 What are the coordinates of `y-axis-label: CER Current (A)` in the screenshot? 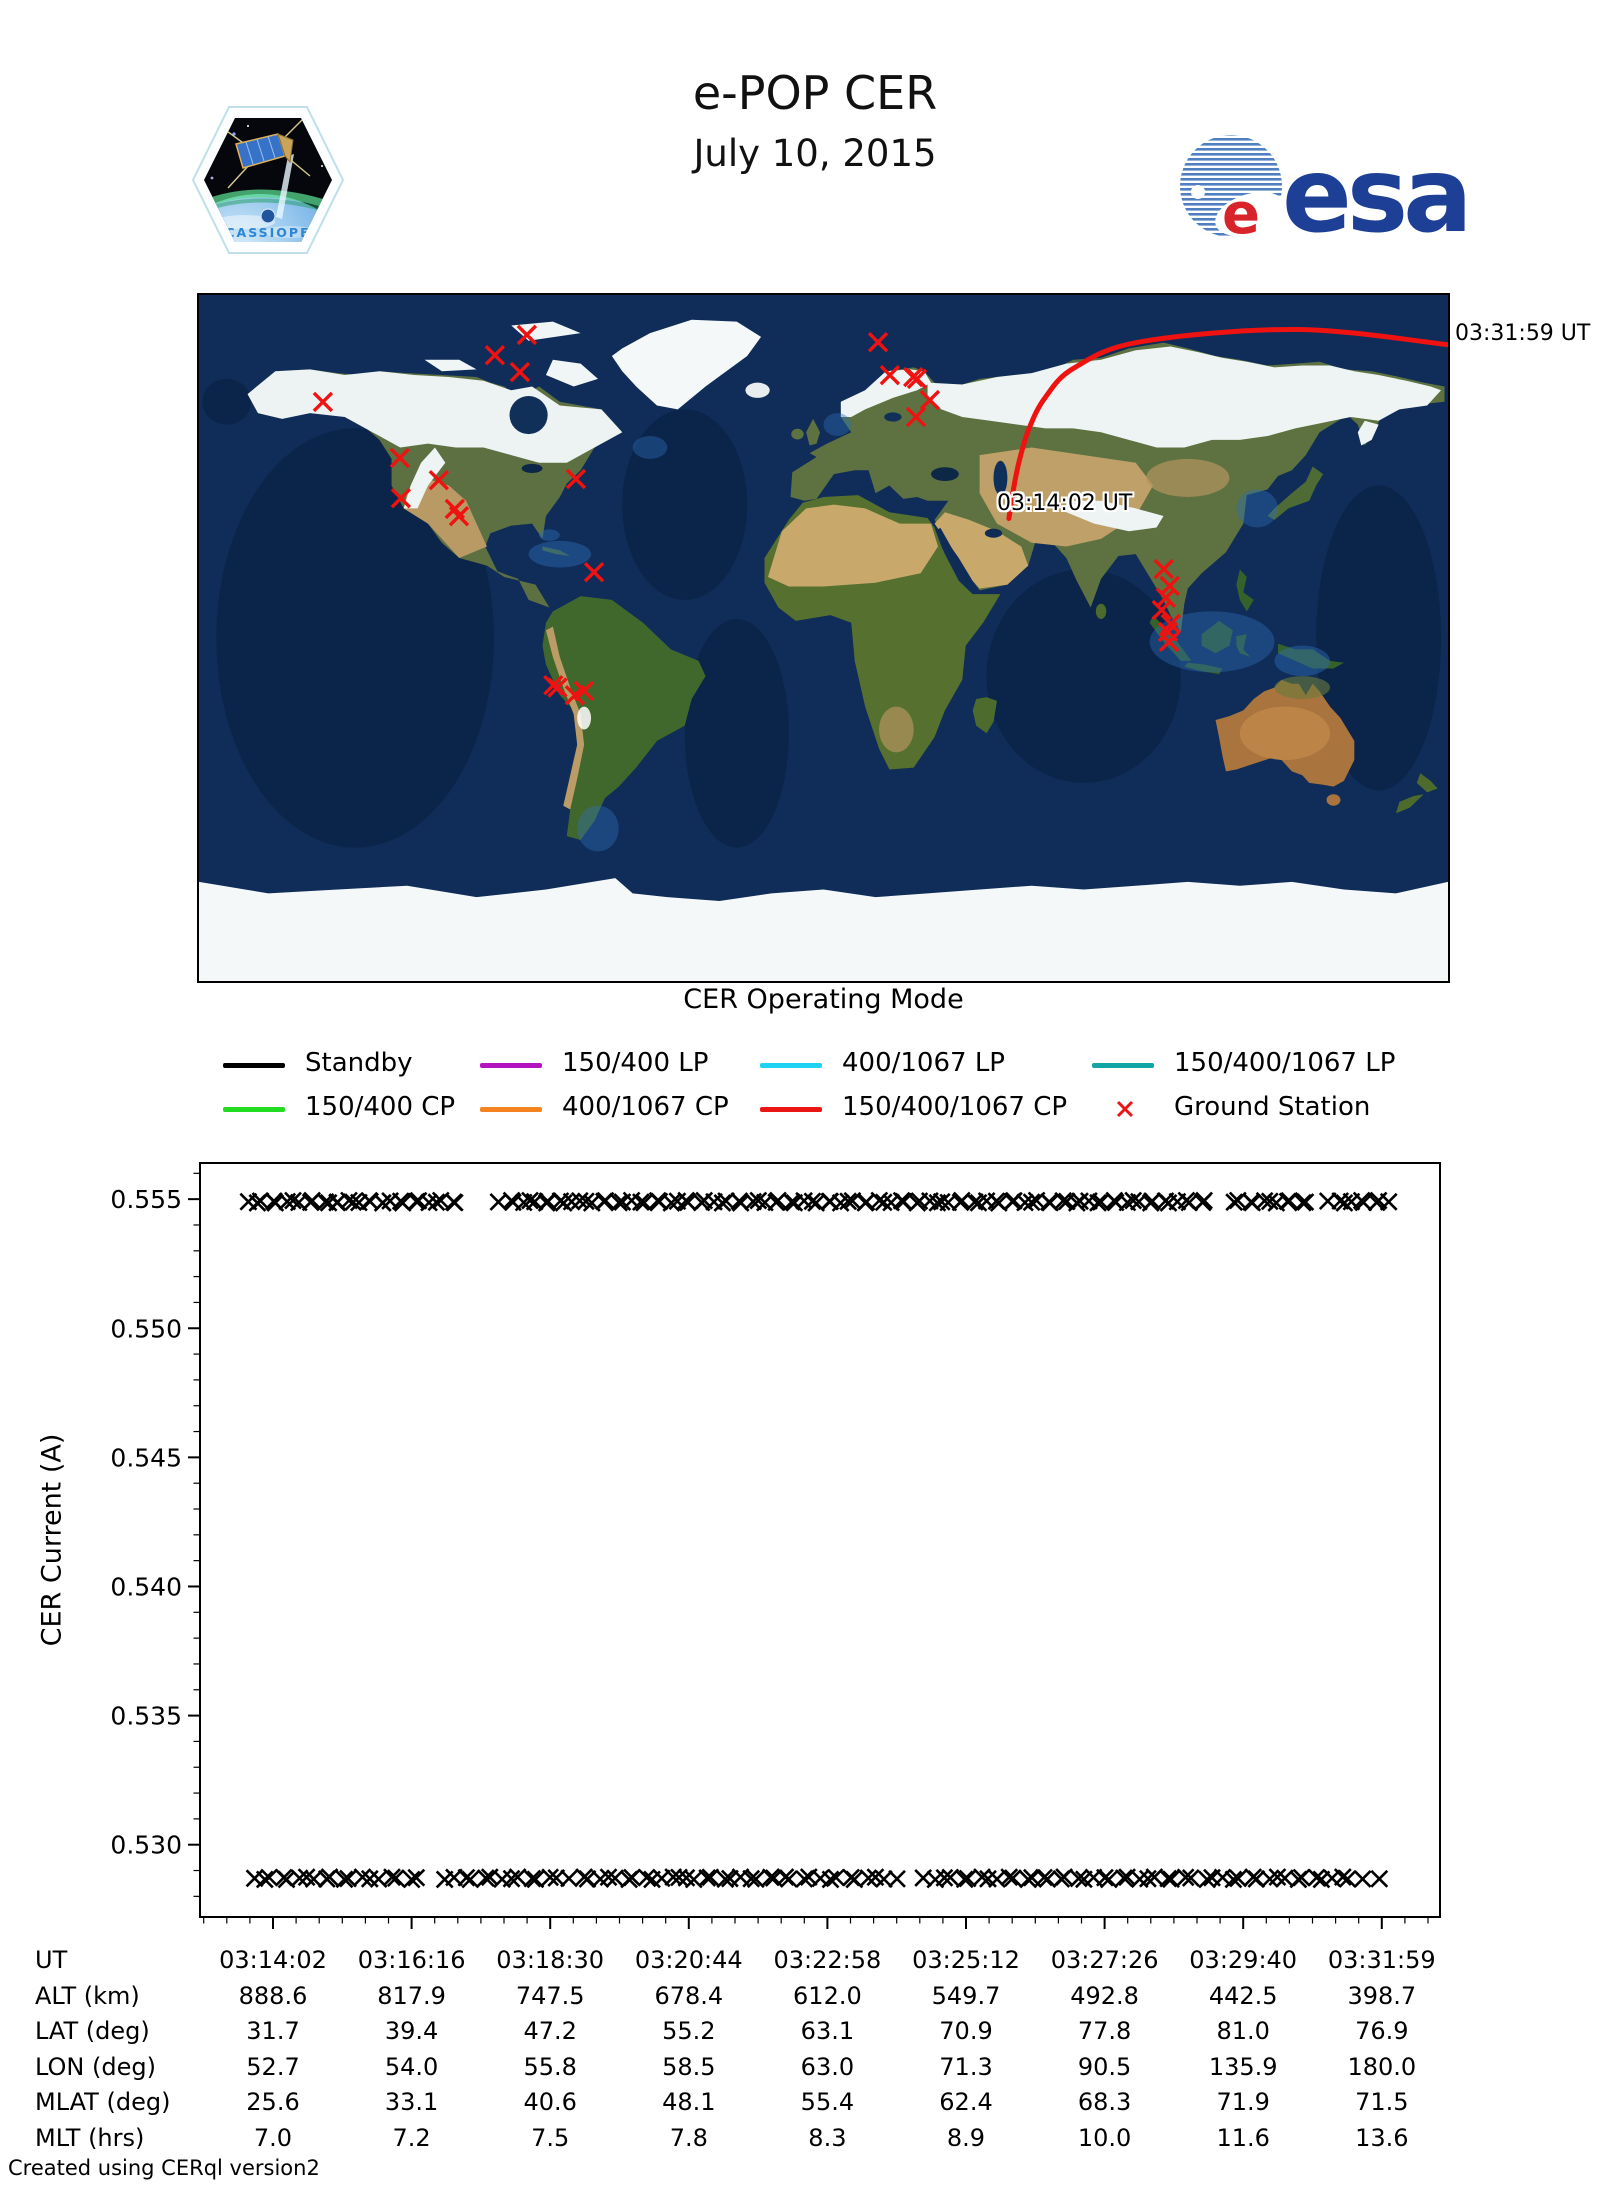 It's located at (52, 1540).